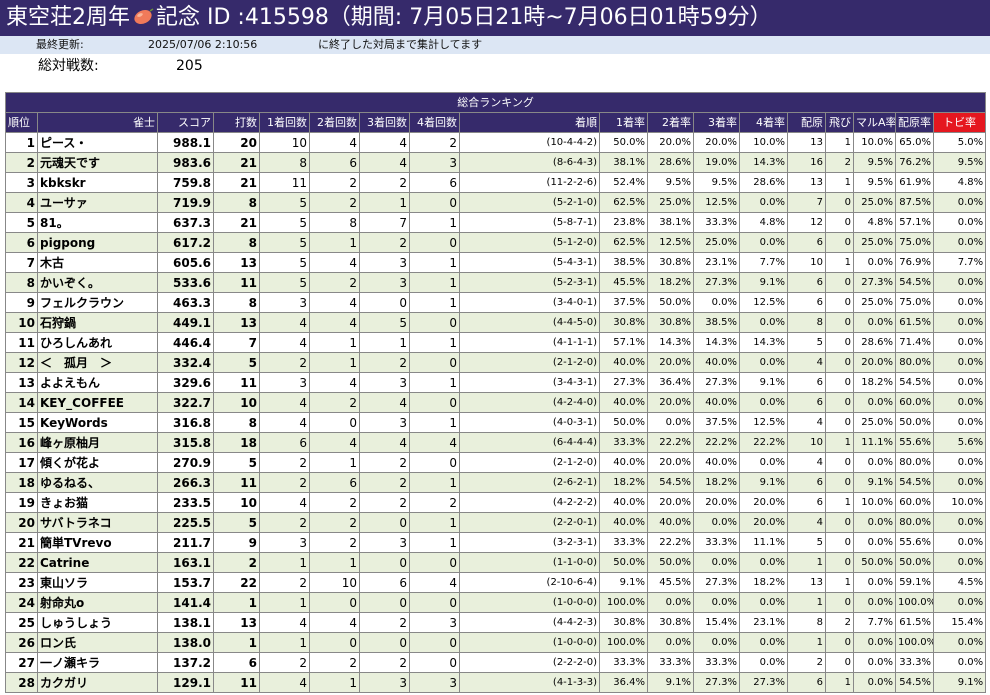  I want to click on cell-haigen: 5, so click(806, 542).